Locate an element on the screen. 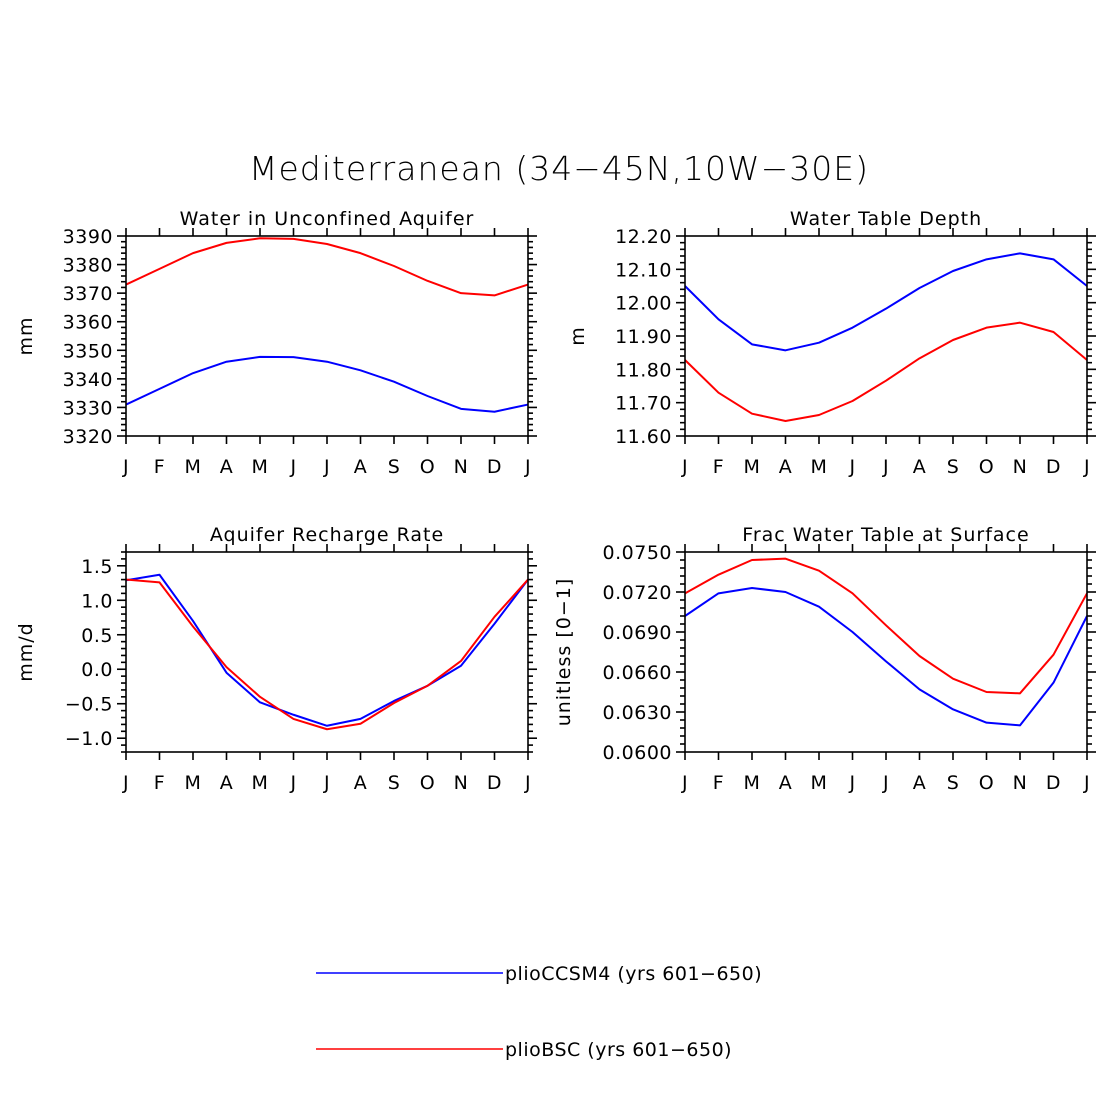 The width and height of the screenshot is (1118, 1118). y-tick-label: 11.60 is located at coordinates (643, 437).